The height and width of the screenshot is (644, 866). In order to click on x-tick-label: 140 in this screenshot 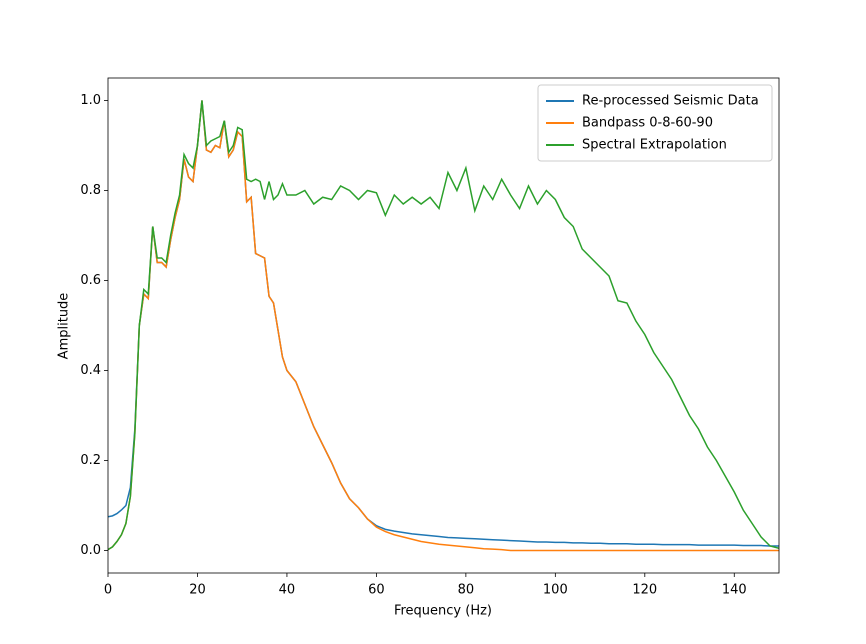, I will do `click(734, 590)`.